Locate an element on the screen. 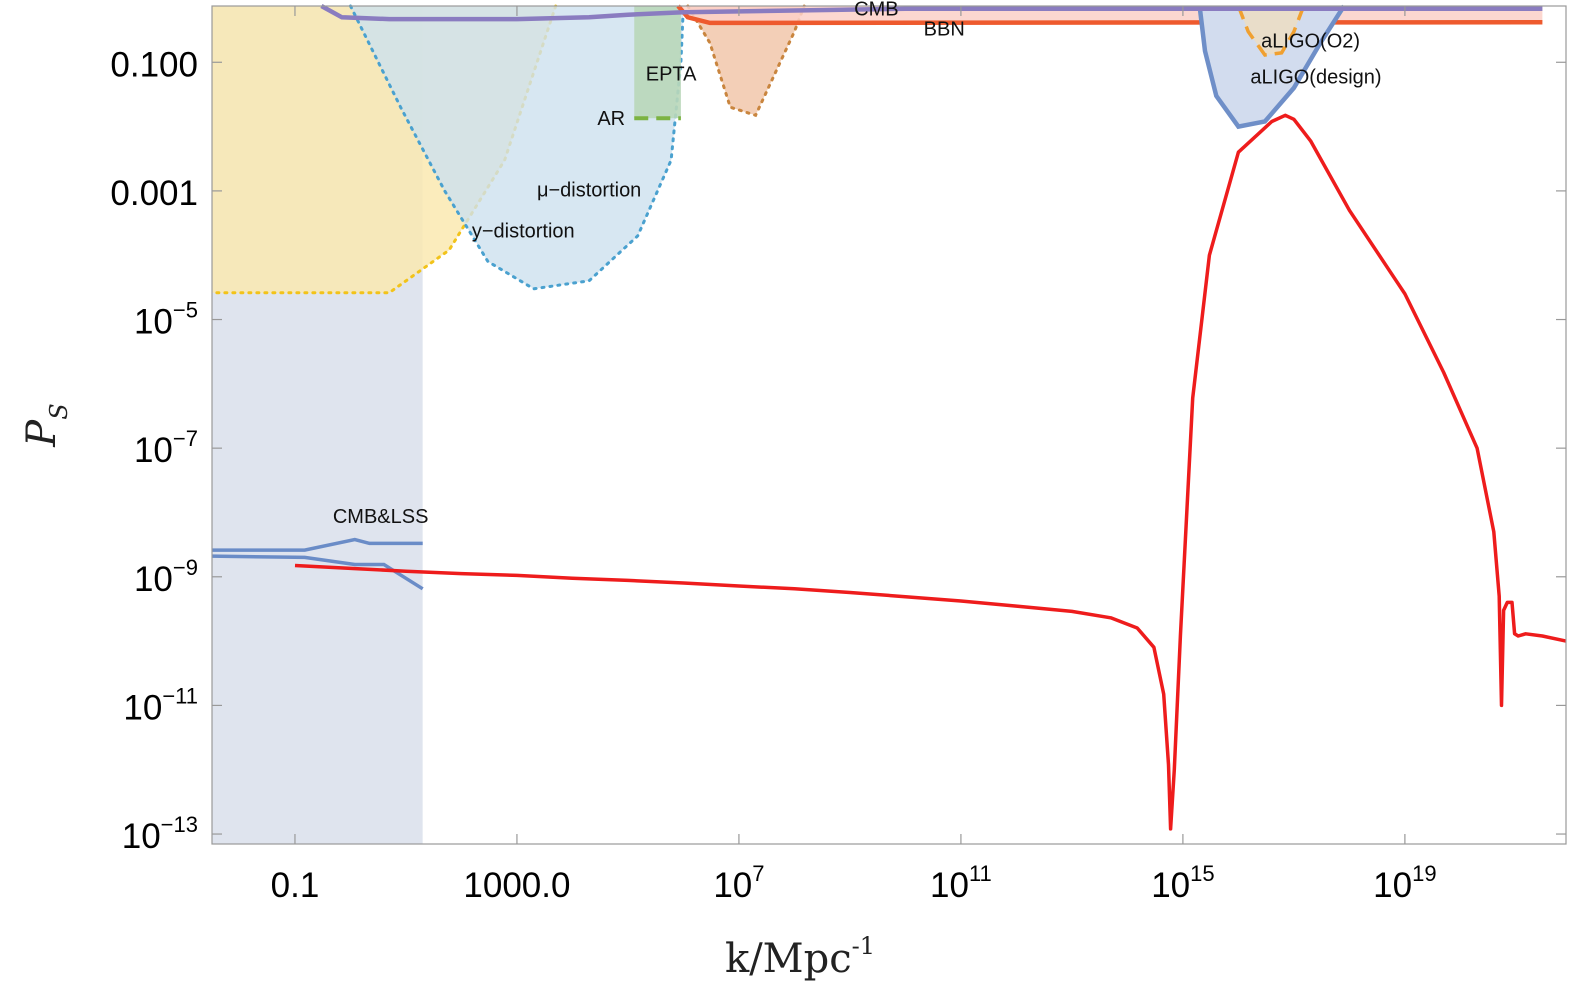 The width and height of the screenshot is (1579, 991). annotation-label: AR is located at coordinates (611, 119).